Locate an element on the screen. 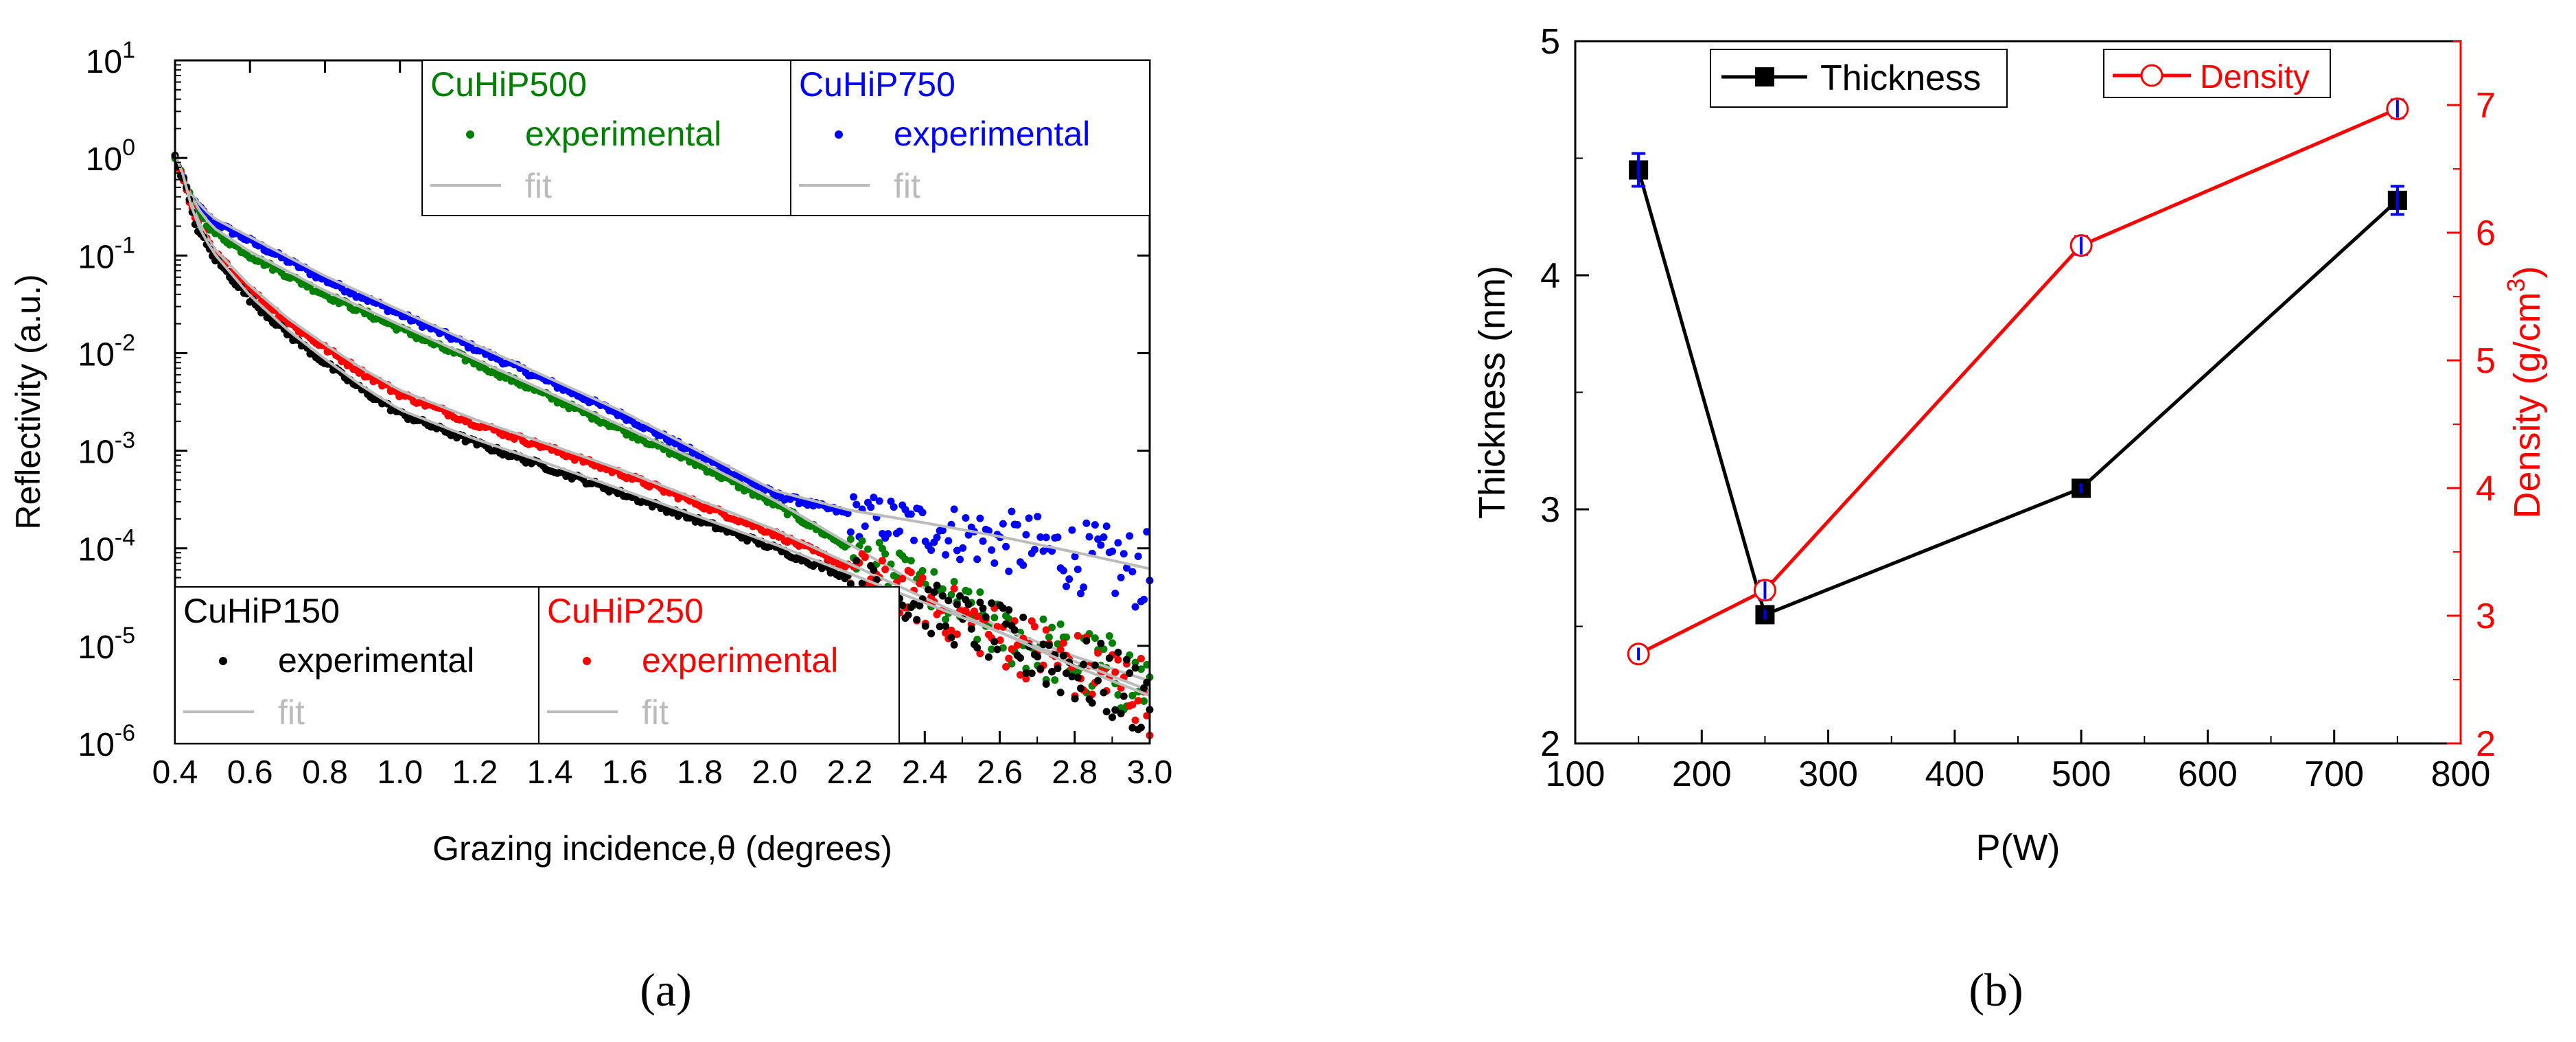 This screenshot has height=1042, width=2576. legend-title: CuHiP500 is located at coordinates (508, 84).